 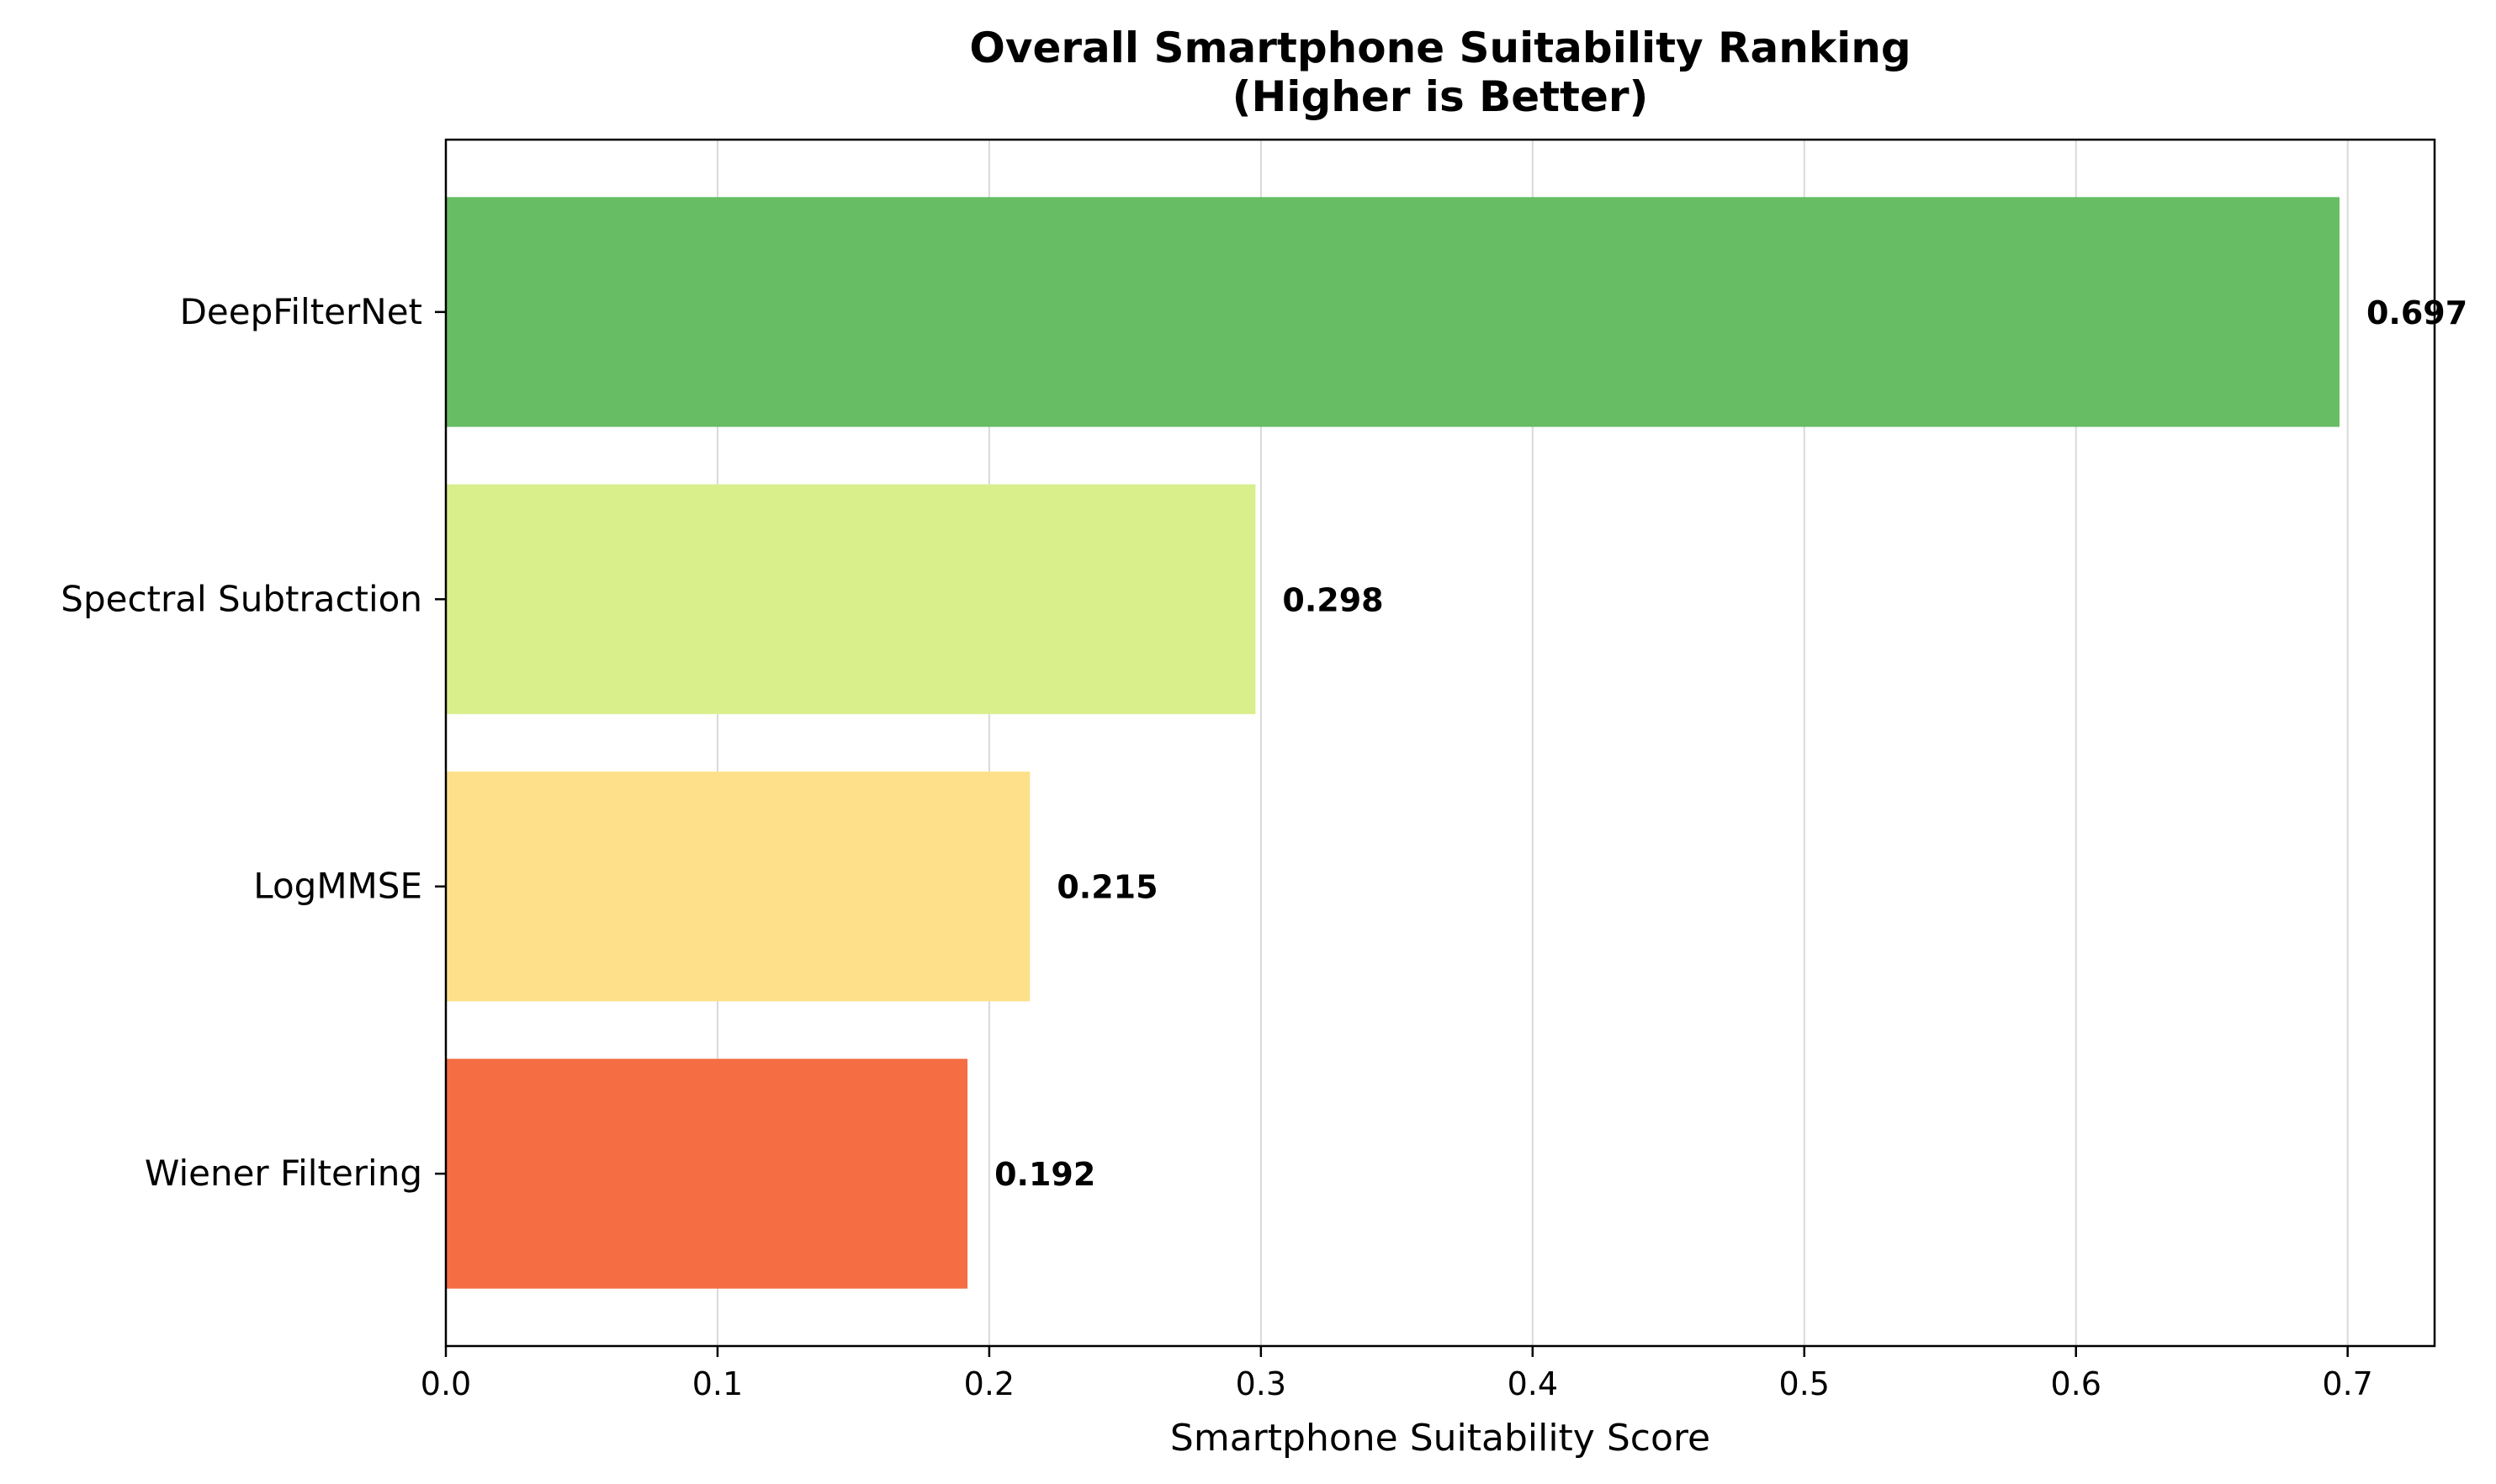 What do you see at coordinates (718, 1383) in the screenshot?
I see `x-tick-label: 0.1` at bounding box center [718, 1383].